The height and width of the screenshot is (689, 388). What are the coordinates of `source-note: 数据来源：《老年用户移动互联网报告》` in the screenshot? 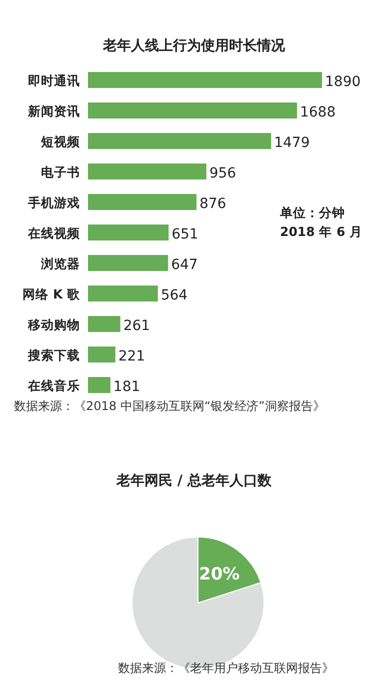 It's located at (226, 668).